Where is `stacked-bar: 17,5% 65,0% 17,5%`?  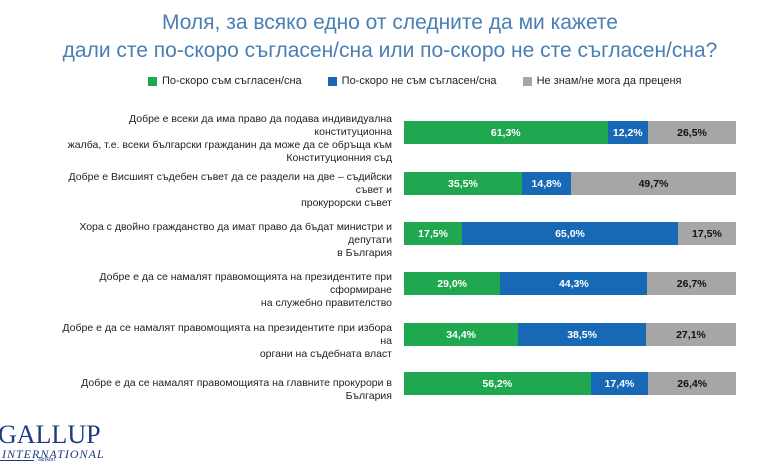
stacked-bar: 17,5% 65,0% 17,5% is located at coordinates (570, 233).